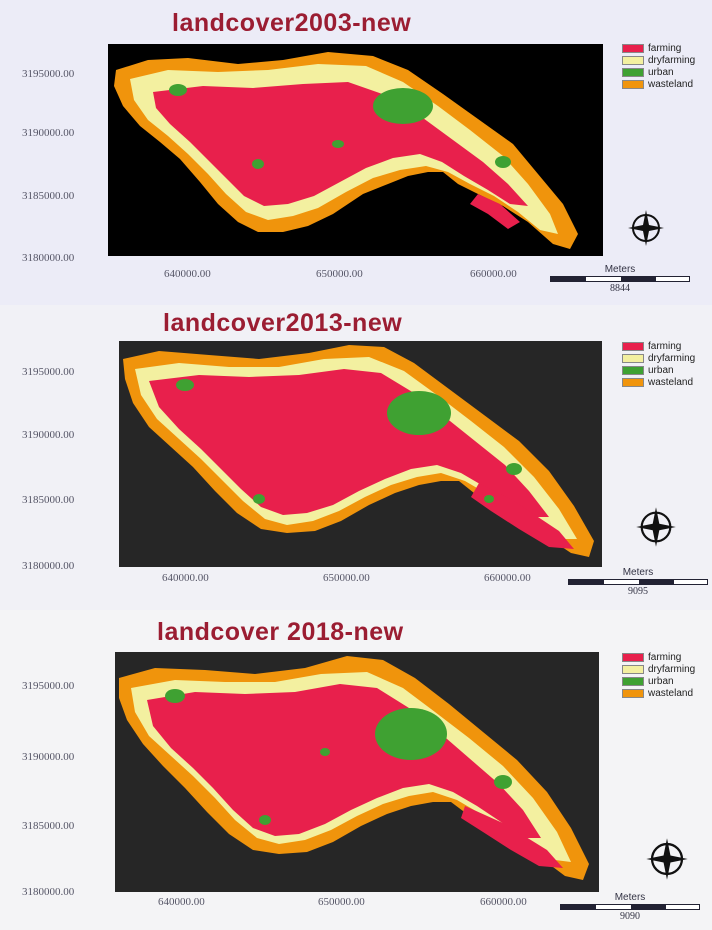 The height and width of the screenshot is (930, 712). I want to click on farming-region, so click(349, 443).